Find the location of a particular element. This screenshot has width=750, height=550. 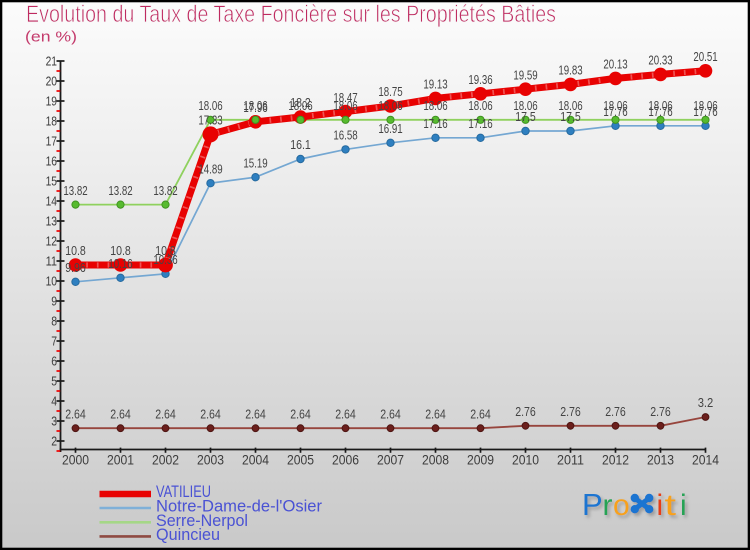

svg-text: 2007 is located at coordinates (390, 460).